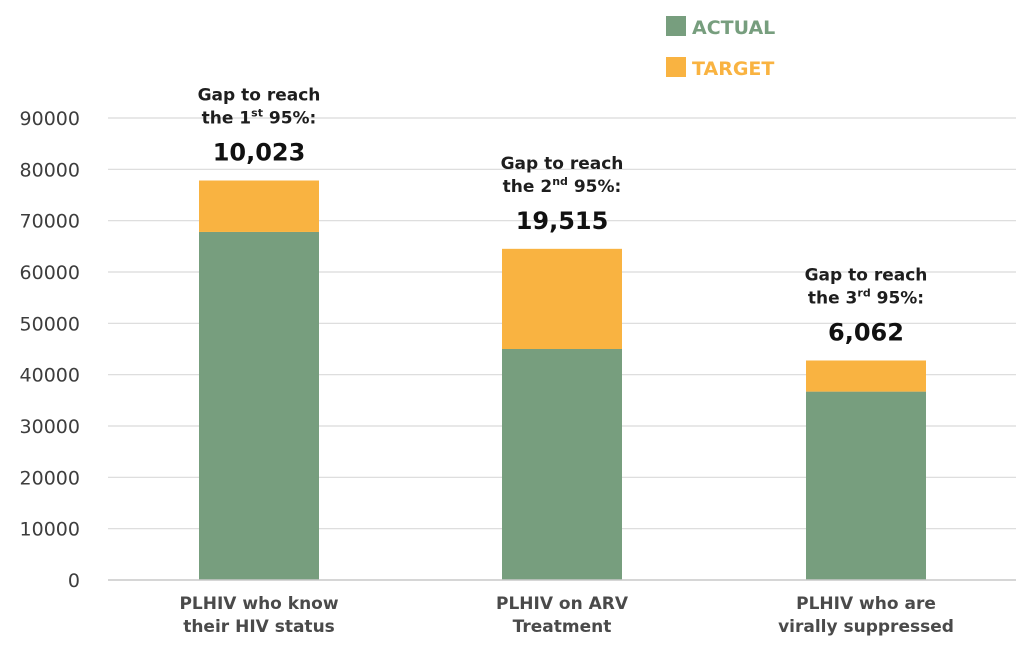 This screenshot has height=646, width=1024. Describe the element at coordinates (560, 181) in the screenshot. I see `gap-label-ordinal: nd` at that location.